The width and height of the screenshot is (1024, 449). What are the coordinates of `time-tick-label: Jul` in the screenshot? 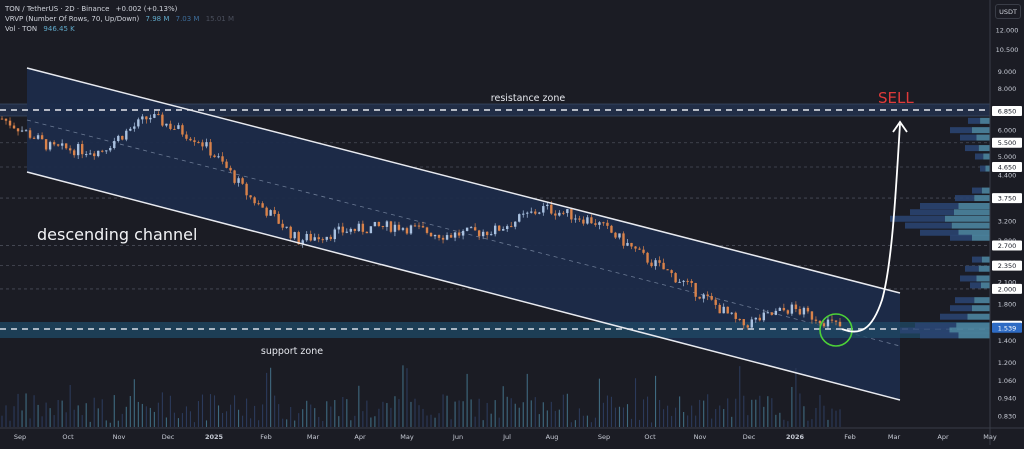 It's located at (506, 437).